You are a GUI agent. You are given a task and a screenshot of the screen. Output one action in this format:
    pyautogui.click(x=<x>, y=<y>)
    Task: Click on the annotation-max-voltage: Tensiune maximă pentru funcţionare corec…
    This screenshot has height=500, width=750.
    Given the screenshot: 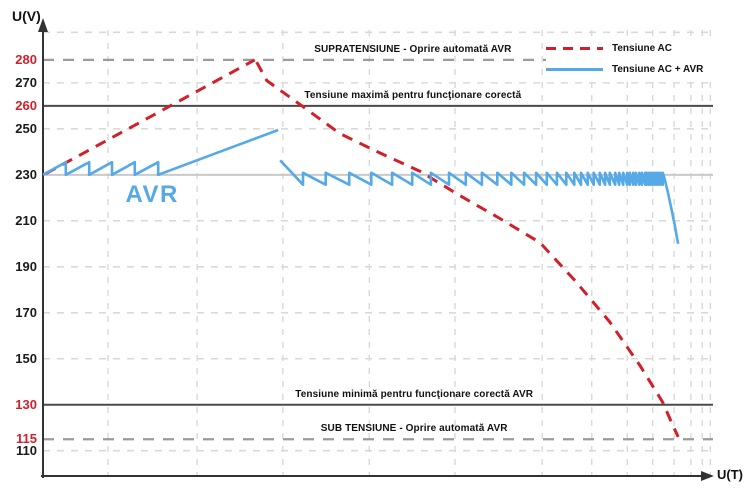 What is the action you would take?
    pyautogui.click(x=413, y=95)
    